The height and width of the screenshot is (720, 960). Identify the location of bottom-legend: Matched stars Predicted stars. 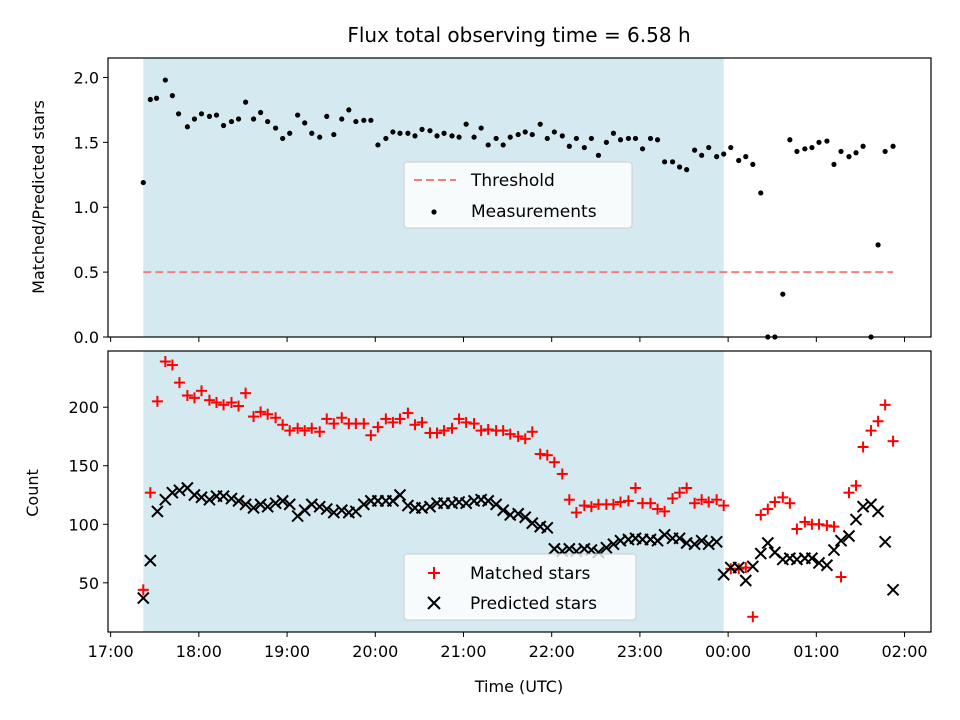
(520, 587).